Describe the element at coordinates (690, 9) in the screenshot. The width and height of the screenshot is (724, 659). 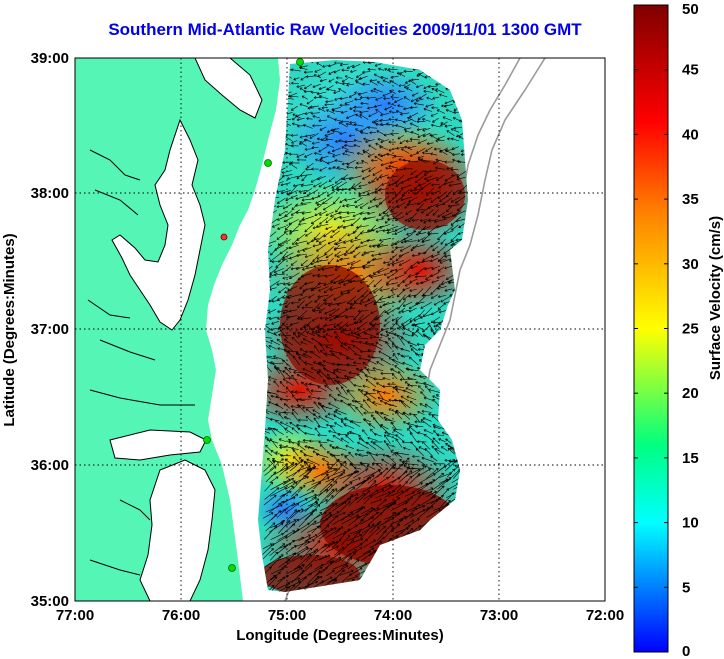
I see `colorbar-tick-label: 50` at that location.